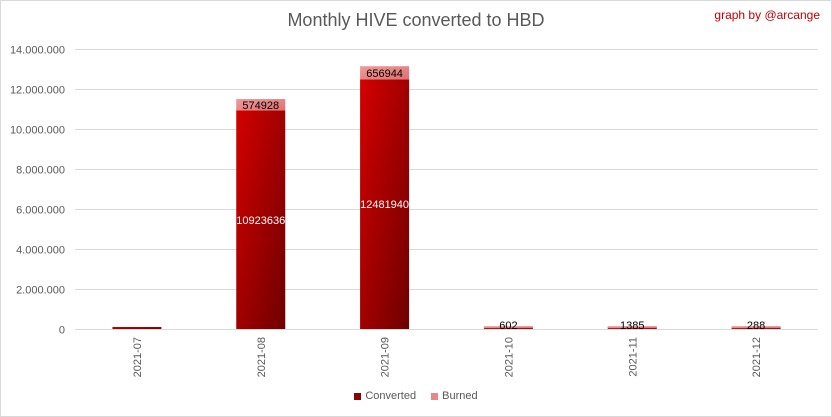 This screenshot has width=832, height=417. What do you see at coordinates (37, 51) in the screenshot?
I see `y-tick-label: 14.000.000` at bounding box center [37, 51].